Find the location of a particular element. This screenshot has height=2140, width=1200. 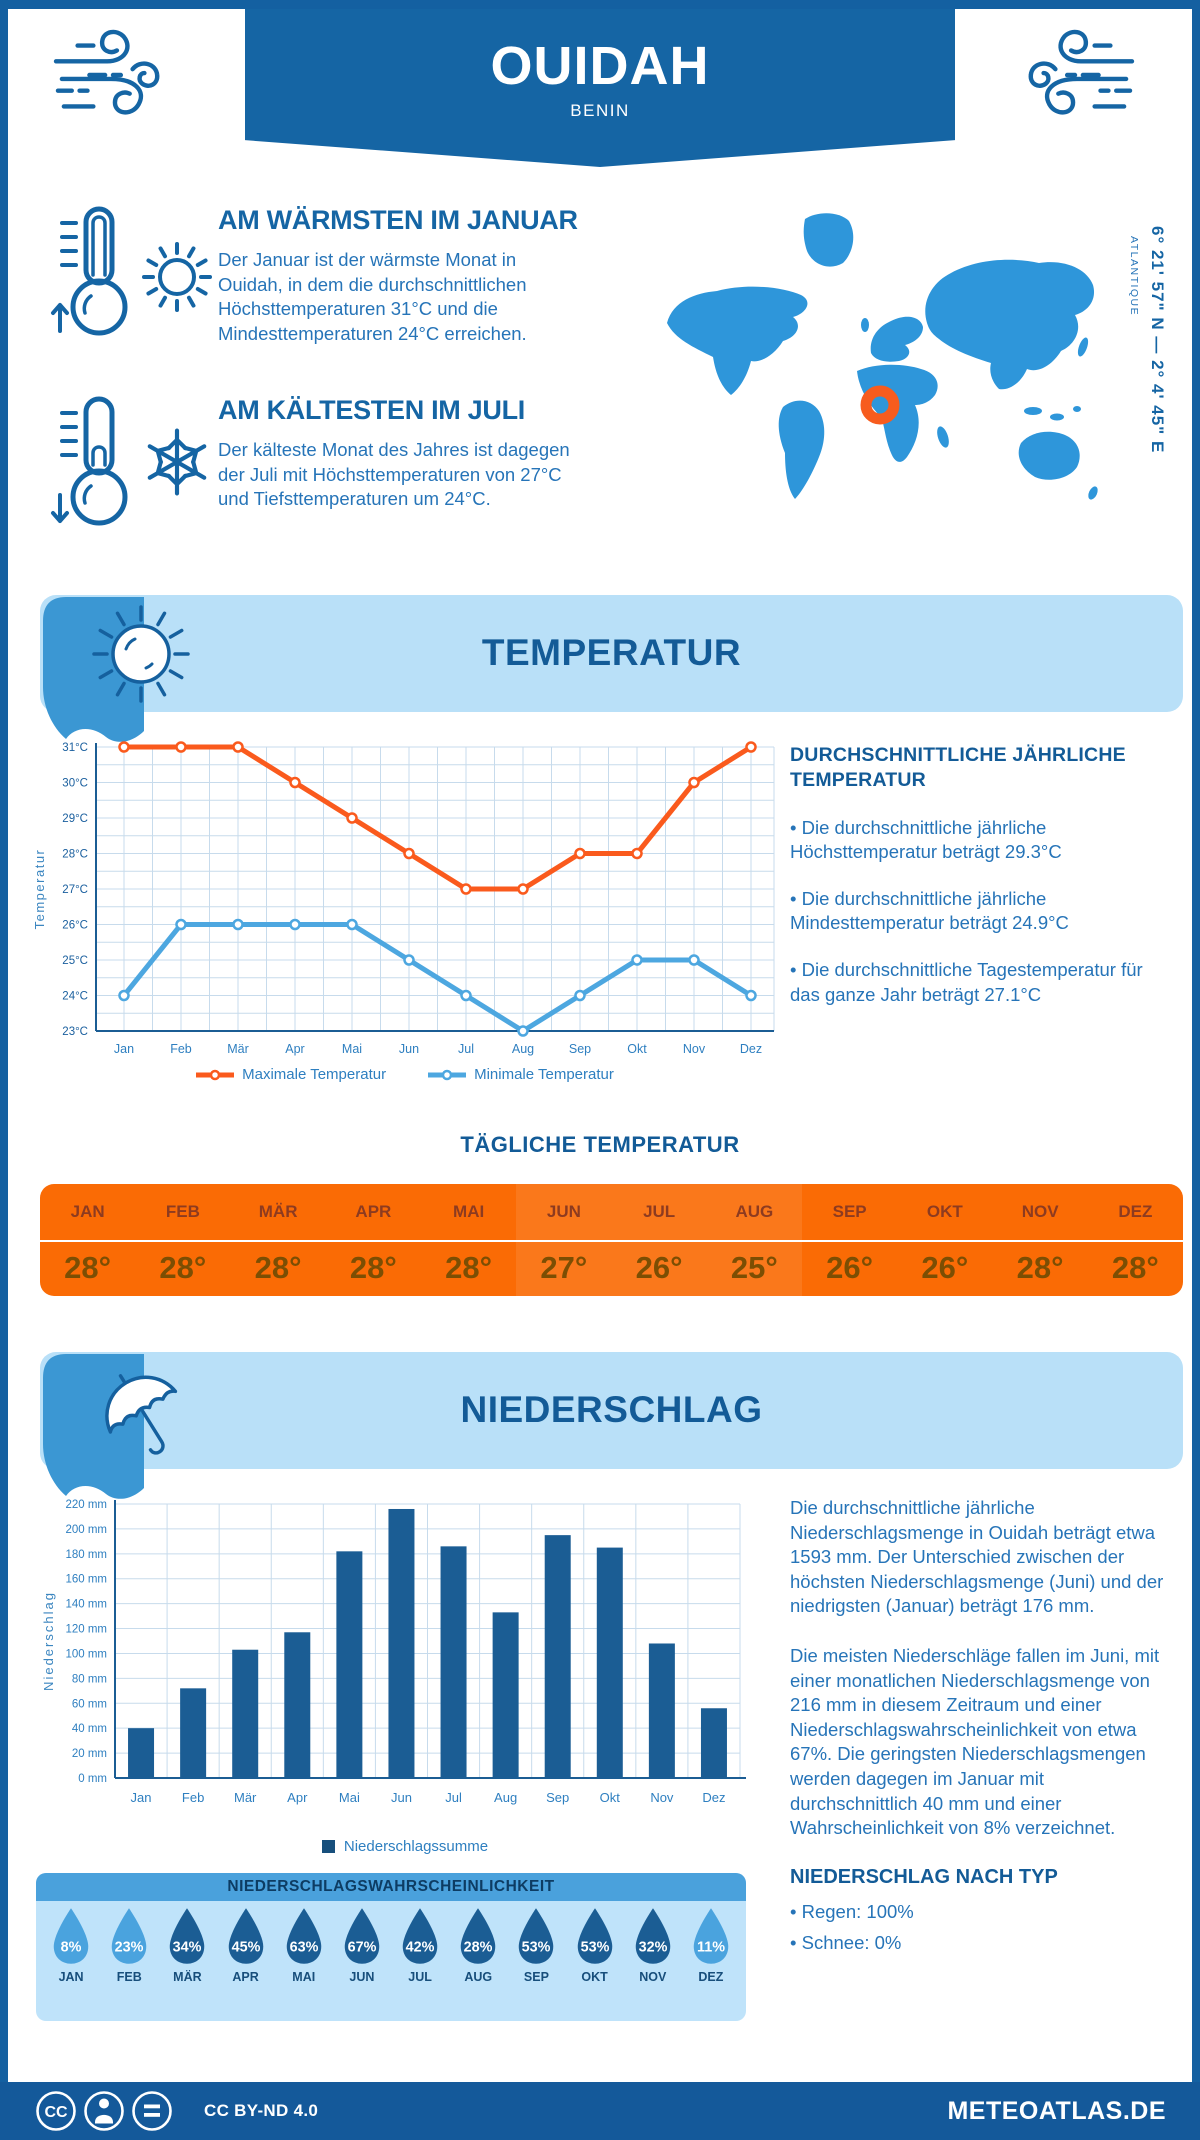

probability-cell: 42% JUL is located at coordinates (420, 1945).